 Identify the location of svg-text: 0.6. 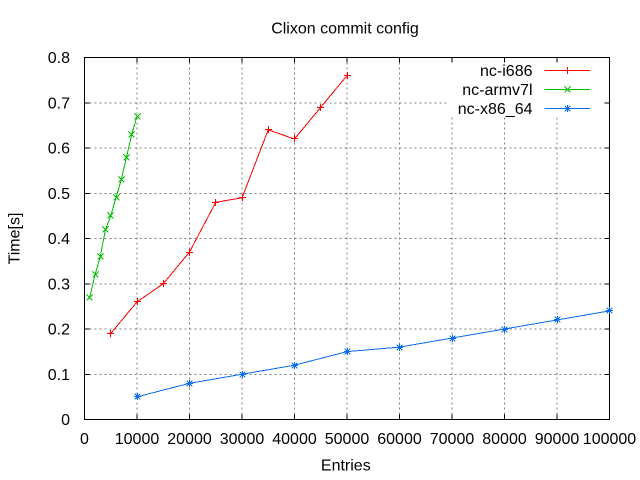
(59, 149).